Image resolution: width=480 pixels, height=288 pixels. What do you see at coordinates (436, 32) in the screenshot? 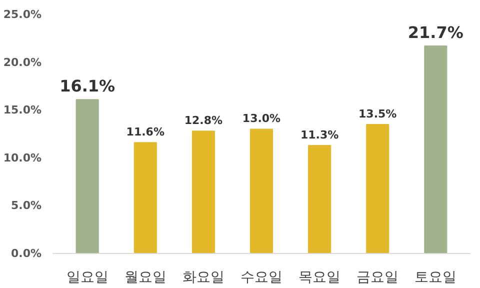
I see `data-label: 21.7%` at bounding box center [436, 32].